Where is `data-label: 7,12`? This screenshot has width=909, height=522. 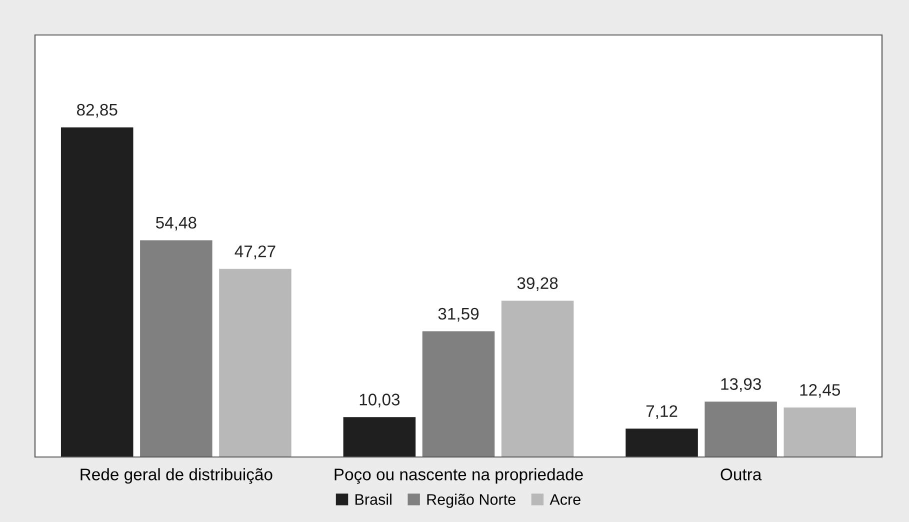 data-label: 7,12 is located at coordinates (662, 412).